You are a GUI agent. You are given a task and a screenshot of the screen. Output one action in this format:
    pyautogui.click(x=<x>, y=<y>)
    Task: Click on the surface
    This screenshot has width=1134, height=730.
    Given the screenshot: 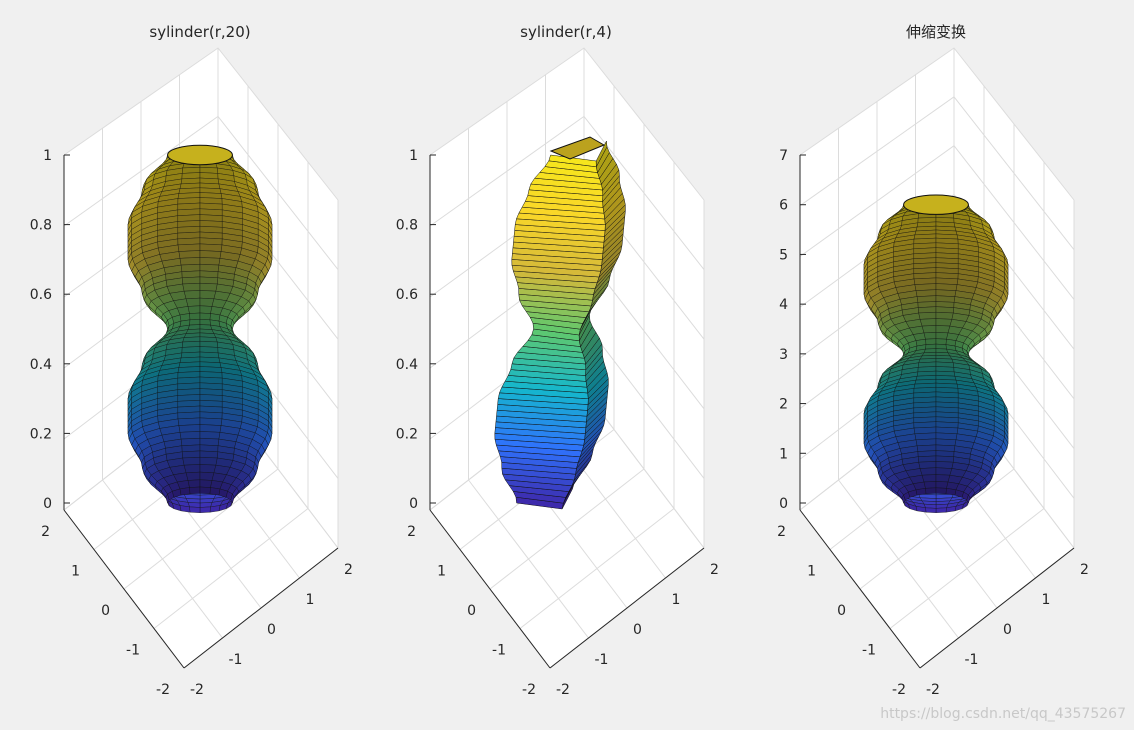 What is the action you would take?
    pyautogui.click(x=560, y=323)
    